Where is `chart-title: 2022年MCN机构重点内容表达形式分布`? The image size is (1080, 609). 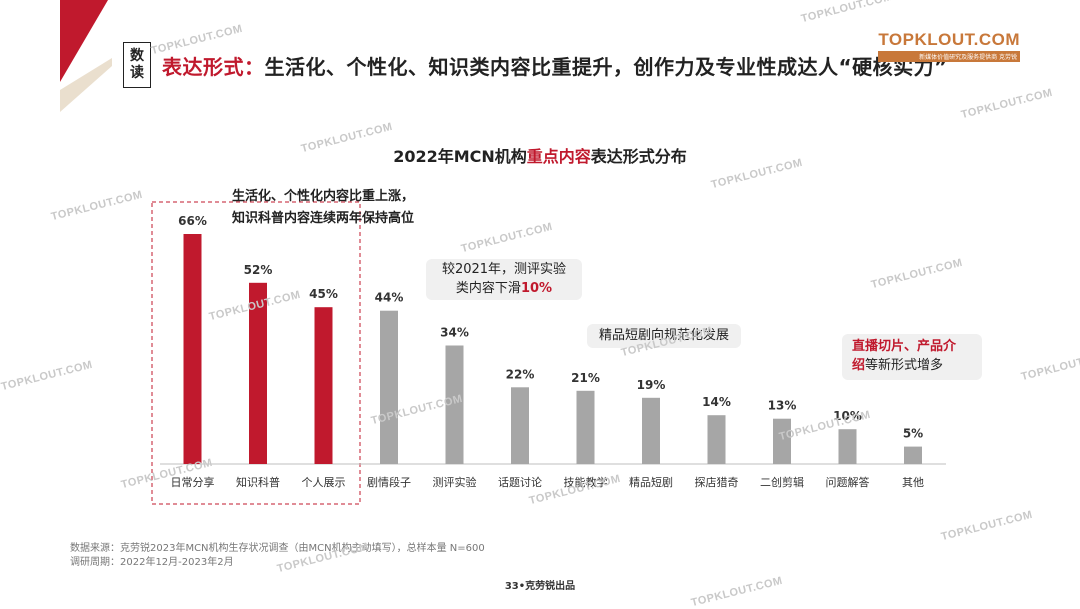
chart-title: 2022年MCN机构重点内容表达形式分布 is located at coordinates (540, 155).